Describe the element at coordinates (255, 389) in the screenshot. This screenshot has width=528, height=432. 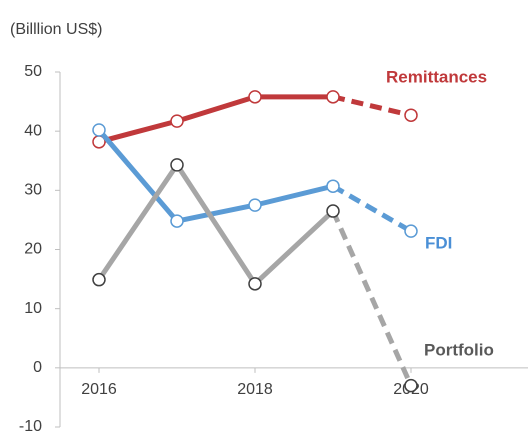
I see `x-tick-label: 2018` at that location.